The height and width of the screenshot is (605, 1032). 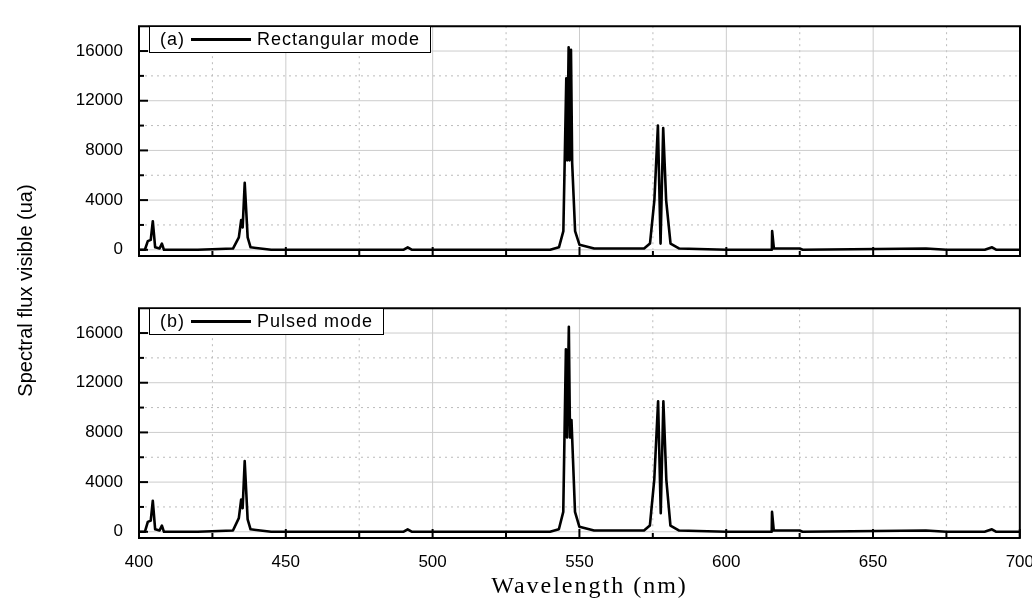 What do you see at coordinates (172, 321) in the screenshot?
I see `legend-title: (b)` at bounding box center [172, 321].